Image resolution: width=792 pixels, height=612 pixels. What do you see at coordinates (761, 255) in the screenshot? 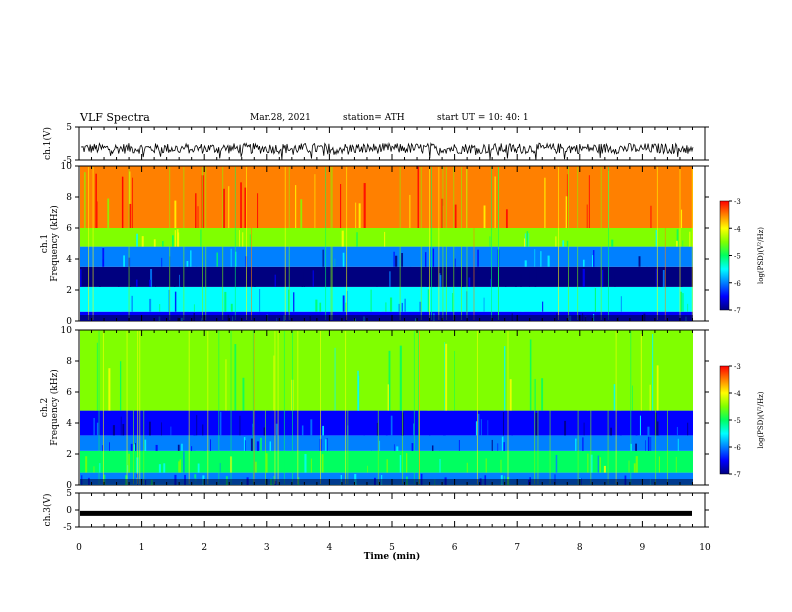
I see `colorbar-label: log(PSD)(V²/Hz)` at bounding box center [761, 255].